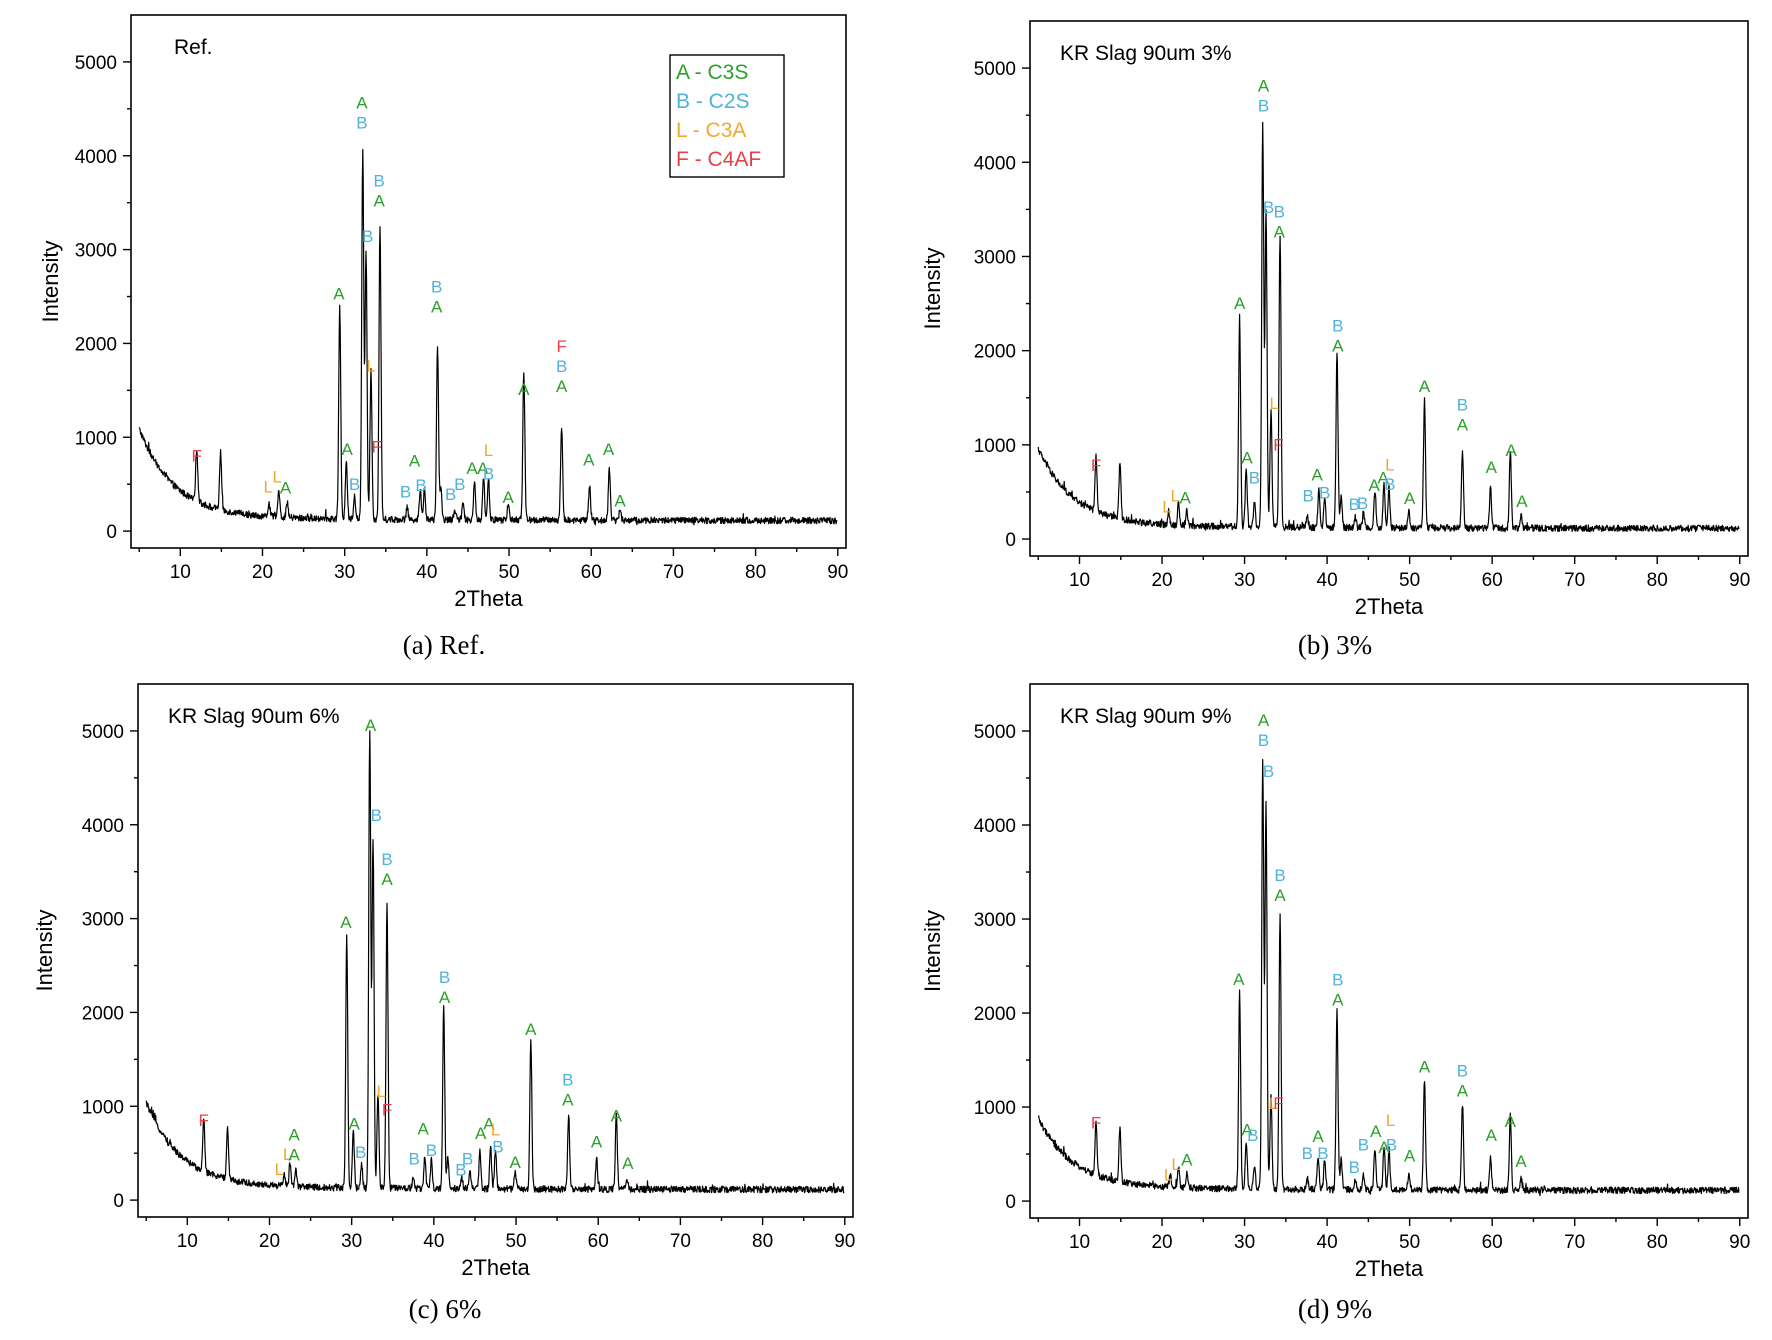  Describe the element at coordinates (508, 572) in the screenshot. I see `x-tick-label: 50` at that location.